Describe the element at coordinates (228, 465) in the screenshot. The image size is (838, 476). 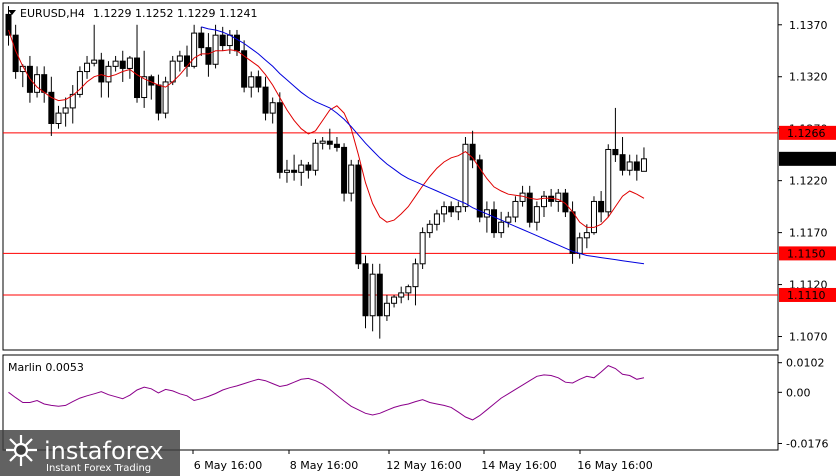
I see `time-label: 6 May 16:00` at that location.